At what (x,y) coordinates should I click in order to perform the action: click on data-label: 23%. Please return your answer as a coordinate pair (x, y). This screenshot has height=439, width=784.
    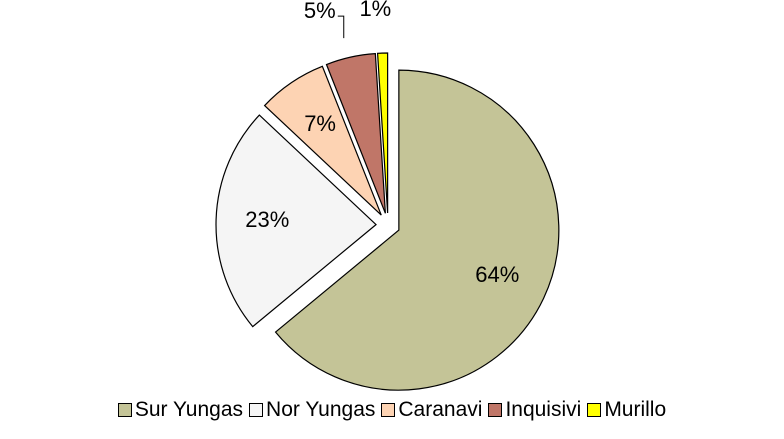
    Looking at the image, I should click on (267, 219).